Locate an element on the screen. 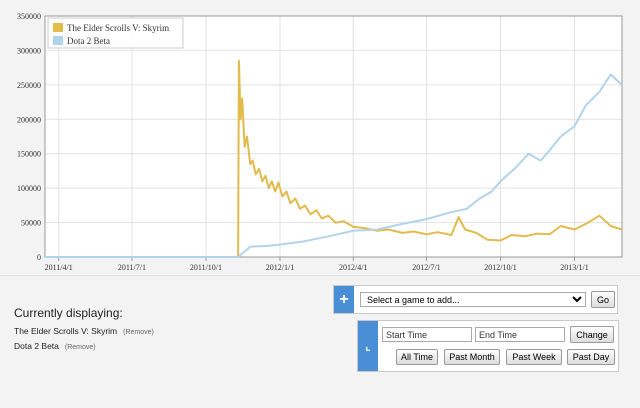 This screenshot has width=640, height=408. y-tick-label: 100000 is located at coordinates (29, 188).